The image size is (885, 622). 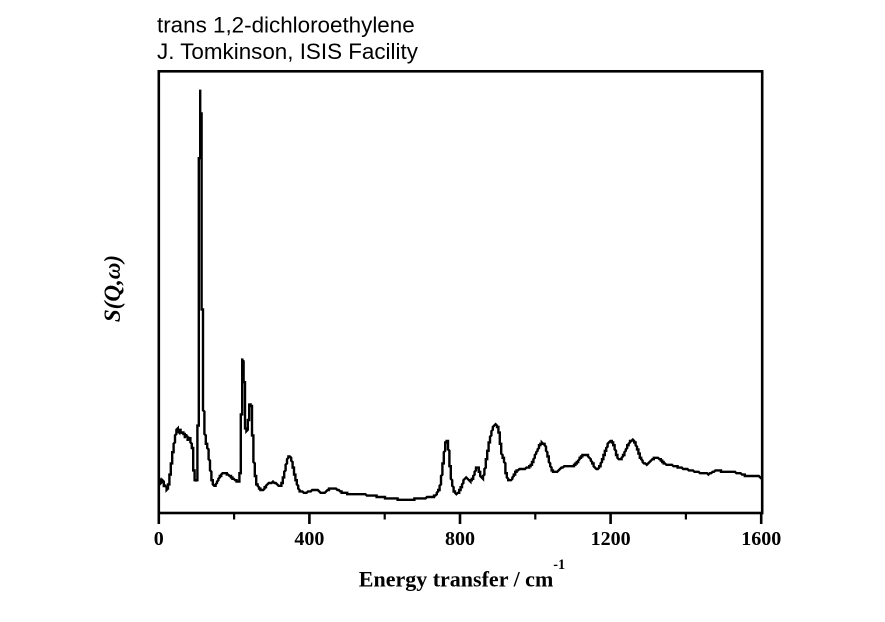 I want to click on svg-text: 1200, so click(x=611, y=539).